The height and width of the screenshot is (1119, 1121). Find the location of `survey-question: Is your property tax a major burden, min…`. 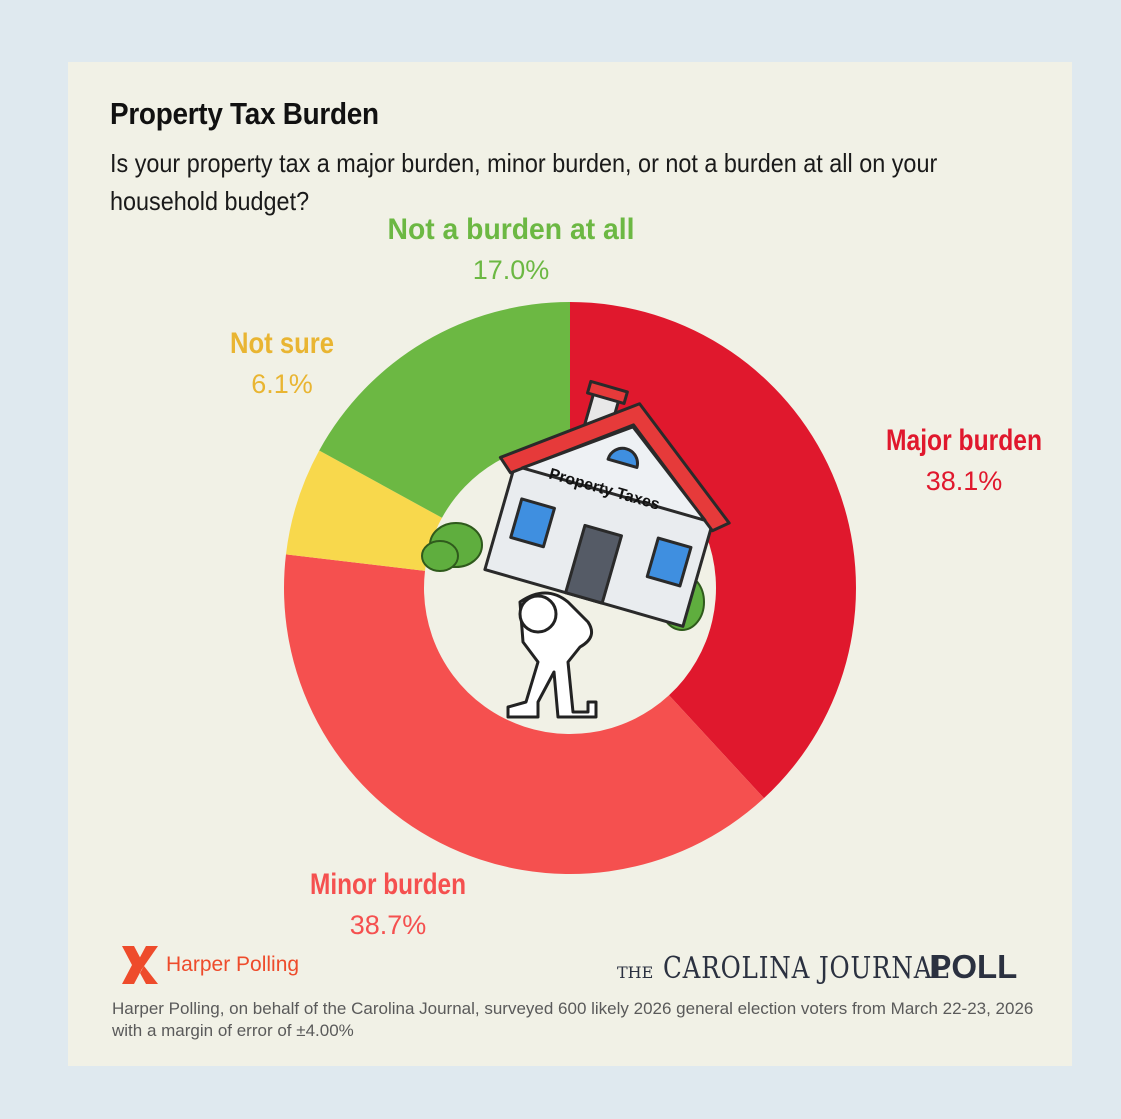

survey-question: Is your property tax a major burden, min… is located at coordinates (524, 182).